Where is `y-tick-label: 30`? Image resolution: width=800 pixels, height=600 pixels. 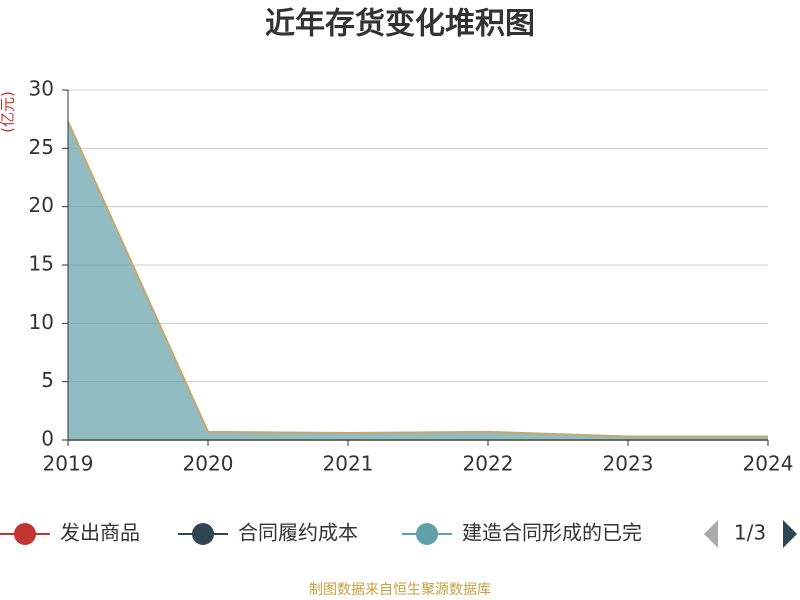
y-tick-label: 30 is located at coordinates (41, 89).